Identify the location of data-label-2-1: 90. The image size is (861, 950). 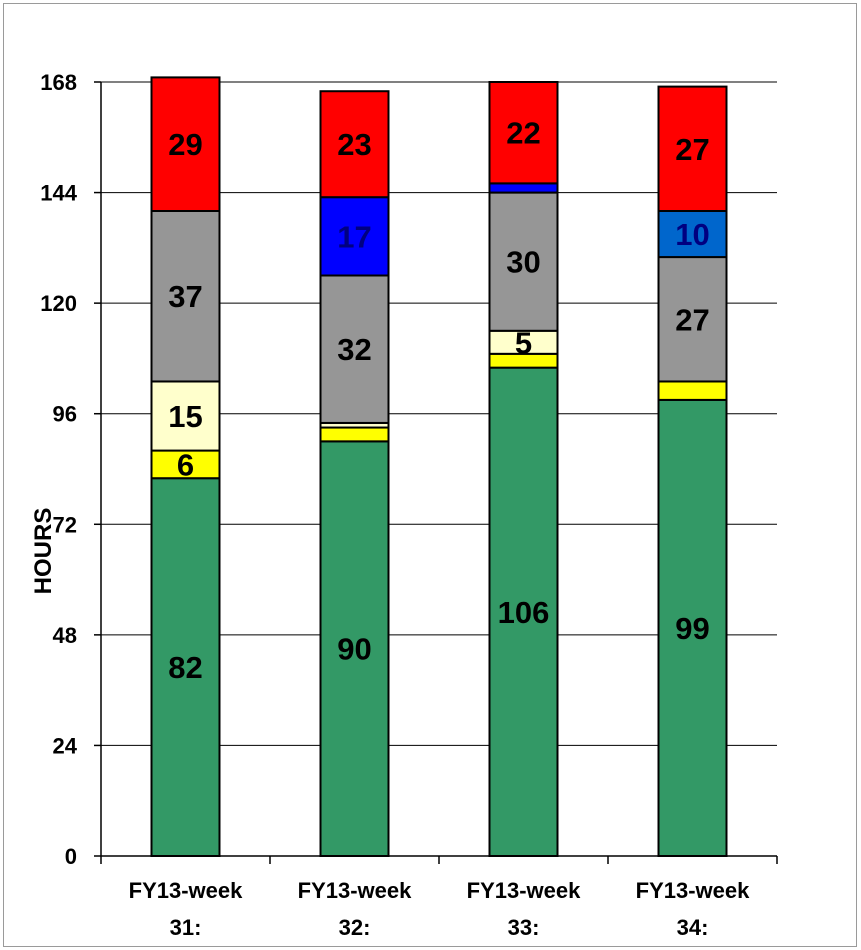
(354, 649).